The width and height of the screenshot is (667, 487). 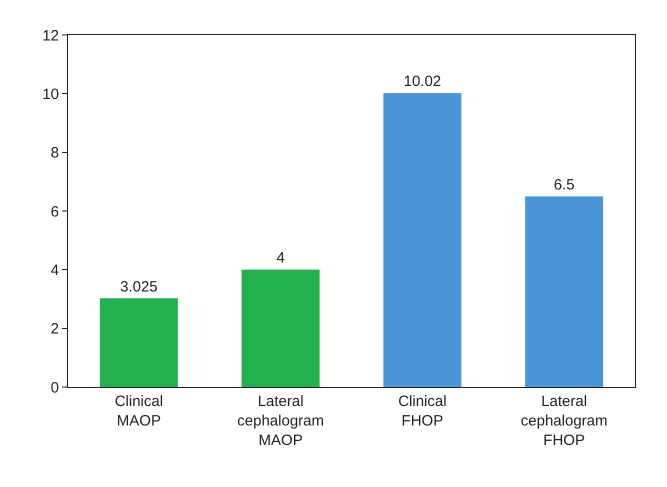 What do you see at coordinates (50, 94) in the screenshot?
I see `y-tick-label: 10` at bounding box center [50, 94].